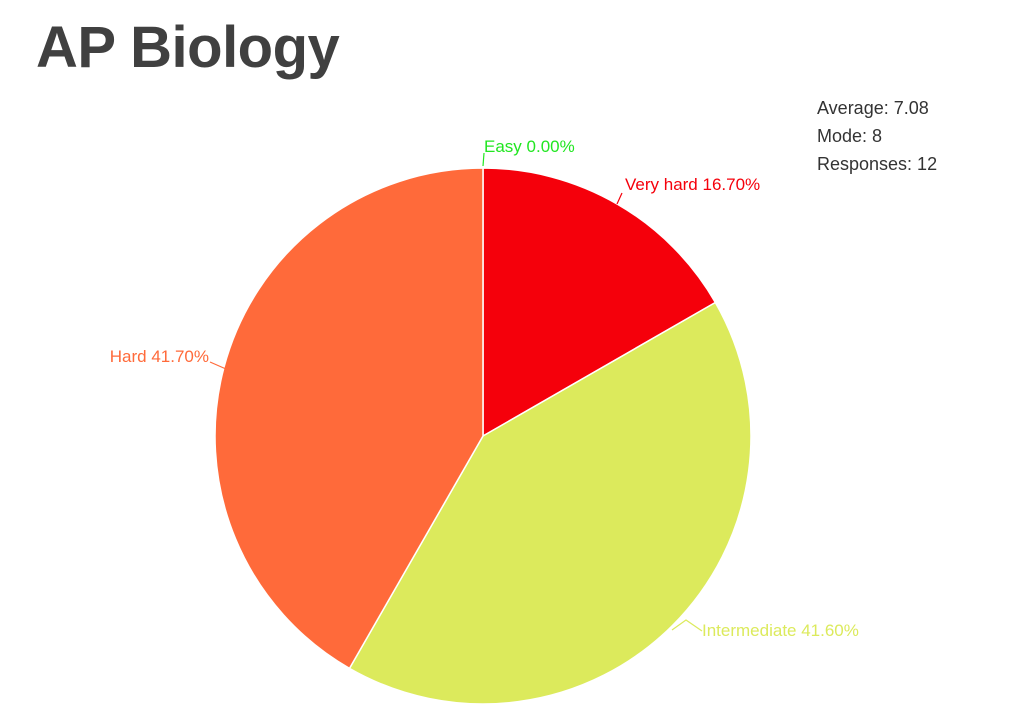 The width and height of the screenshot is (1027, 724). What do you see at coordinates (850, 136) in the screenshot?
I see `mode-stat: Mode: 8` at bounding box center [850, 136].